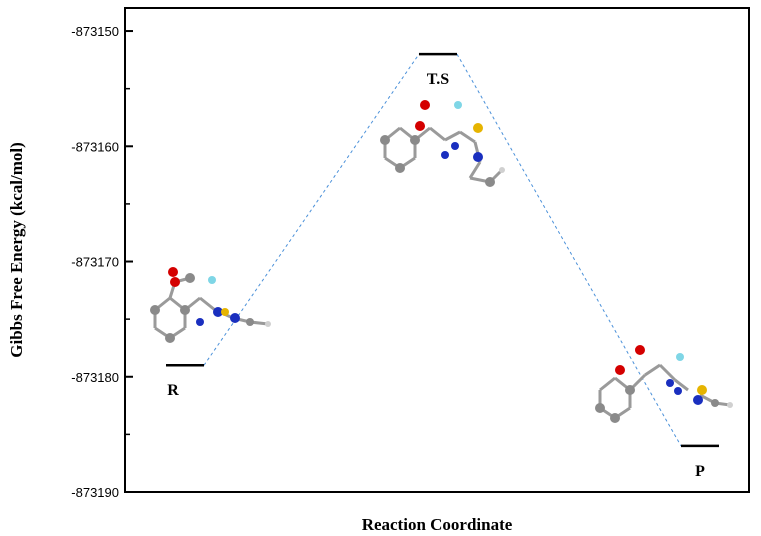 This screenshot has width=761, height=536. What do you see at coordinates (210, 305) in the screenshot?
I see `molecule-reactant-icon` at bounding box center [210, 305].